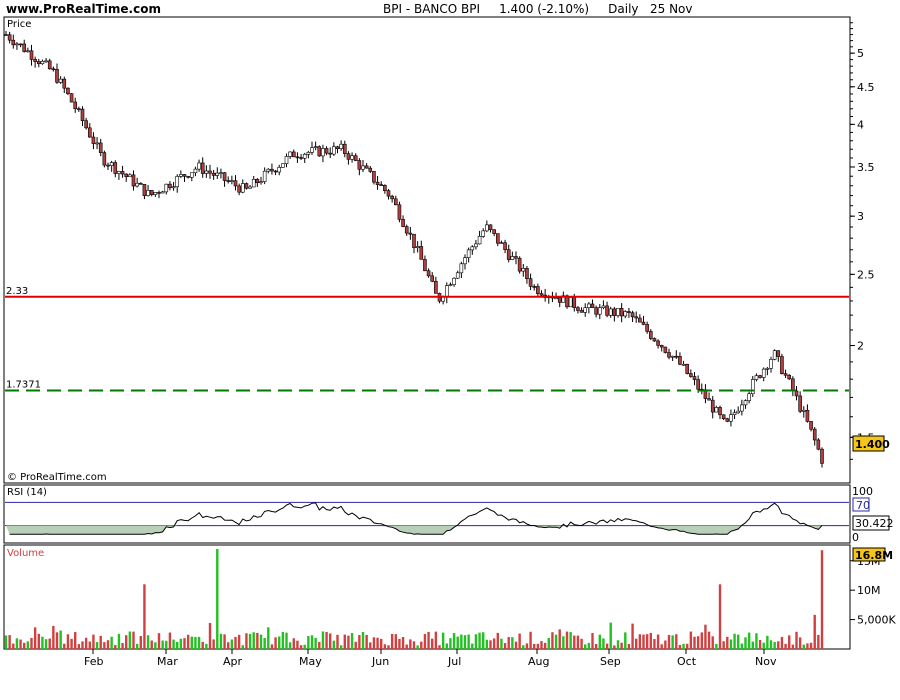 The width and height of the screenshot is (900, 700). Describe the element at coordinates (430, 658) in the screenshot. I see `month-axis: Feb Mar Apr May Jun Jul Aug Sep Oct Nov` at that location.